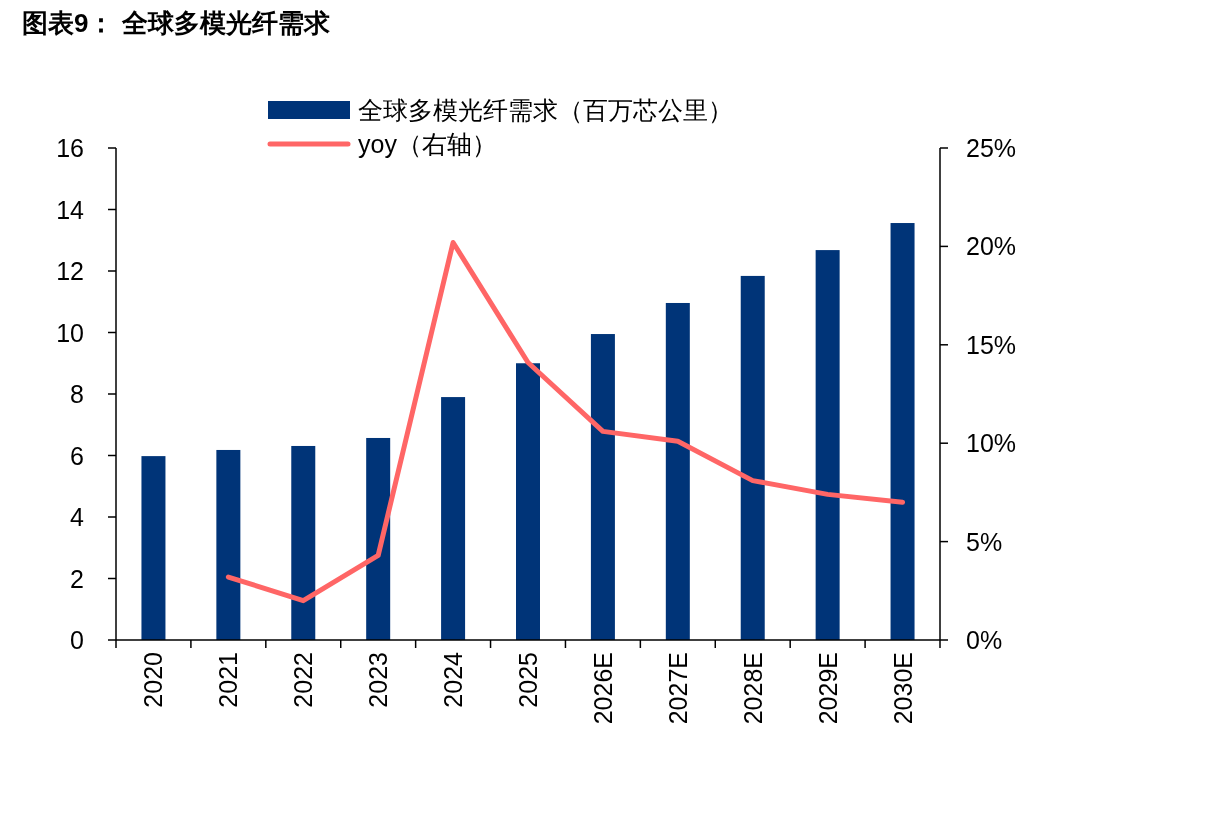 Image resolution: width=1206 pixels, height=816 pixels. I want to click on y2-tick-label: 25%, so click(991, 148).